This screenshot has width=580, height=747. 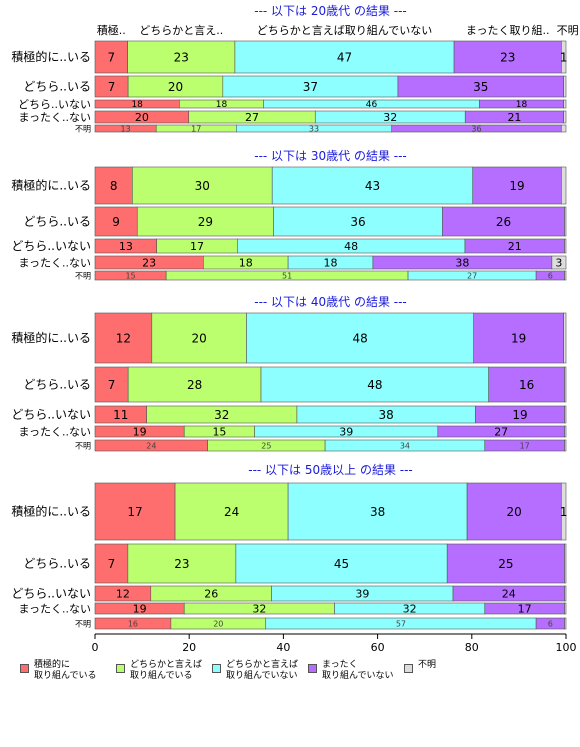 What do you see at coordinates (266, 445) in the screenshot?
I see `data-label: 25` at bounding box center [266, 445].